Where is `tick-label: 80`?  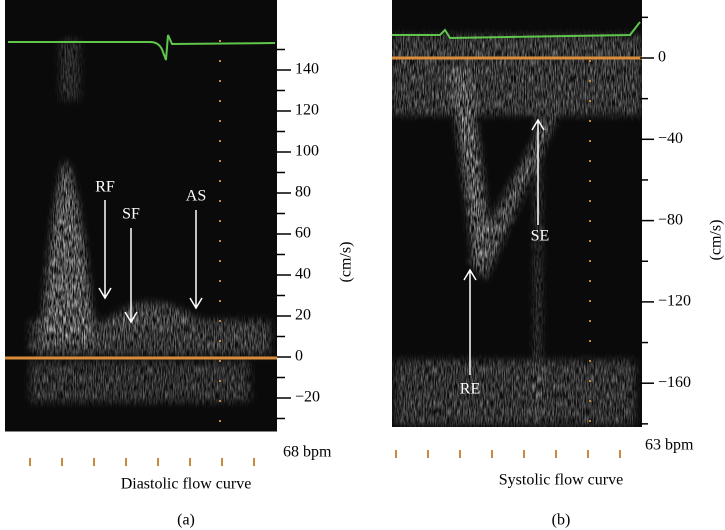
tick-label: 80 is located at coordinates (303, 192).